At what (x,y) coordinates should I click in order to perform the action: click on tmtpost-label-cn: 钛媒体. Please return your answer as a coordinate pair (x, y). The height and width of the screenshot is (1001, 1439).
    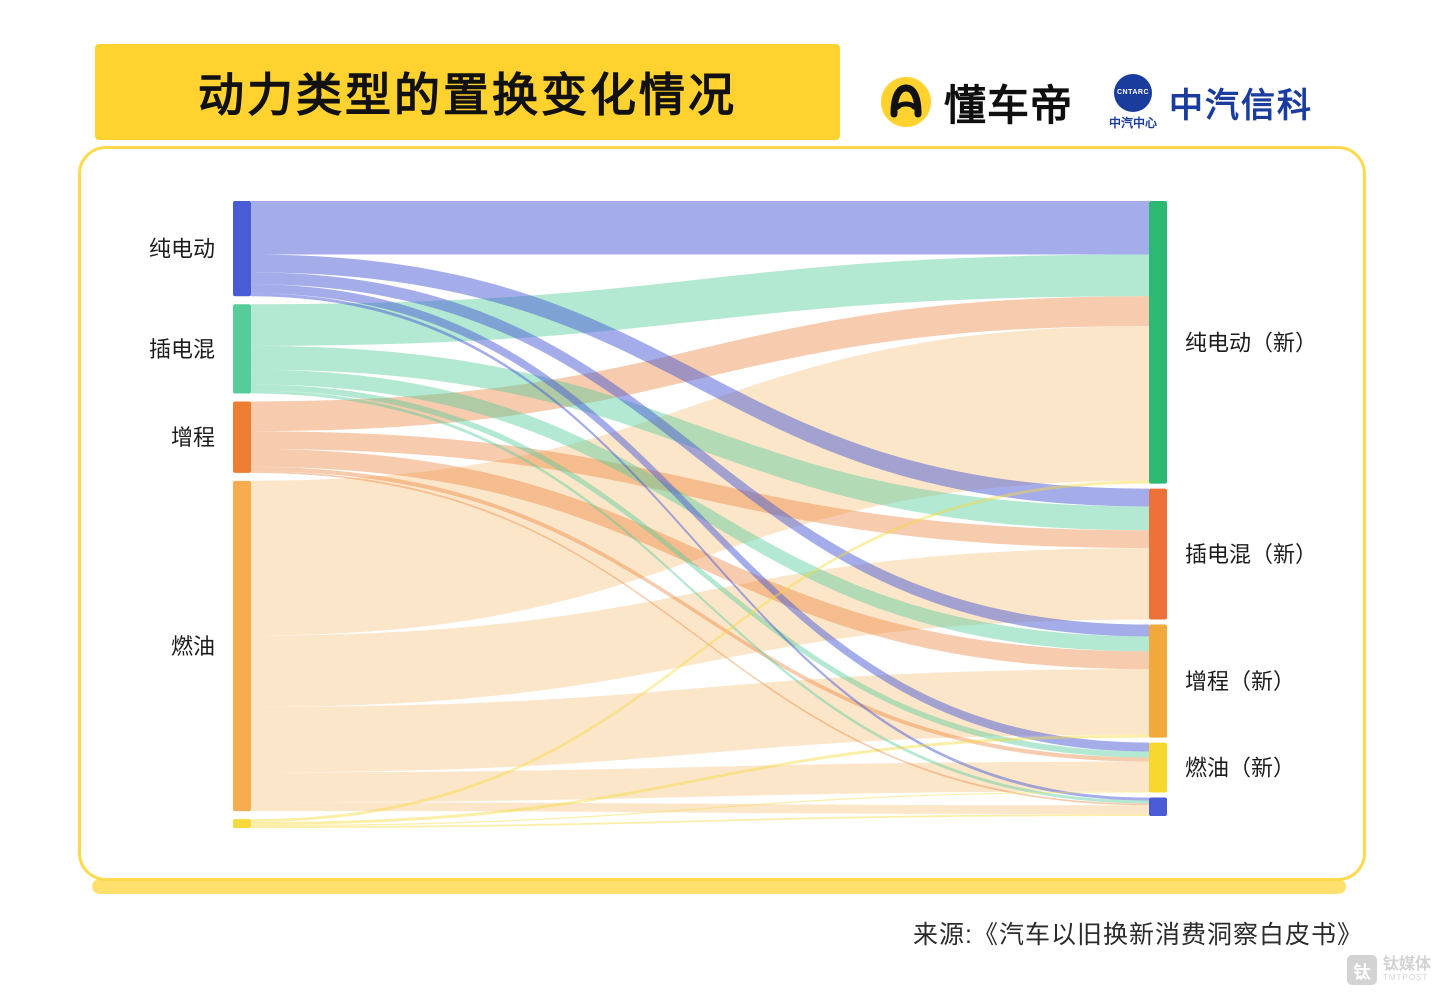
    Looking at the image, I should click on (1406, 965).